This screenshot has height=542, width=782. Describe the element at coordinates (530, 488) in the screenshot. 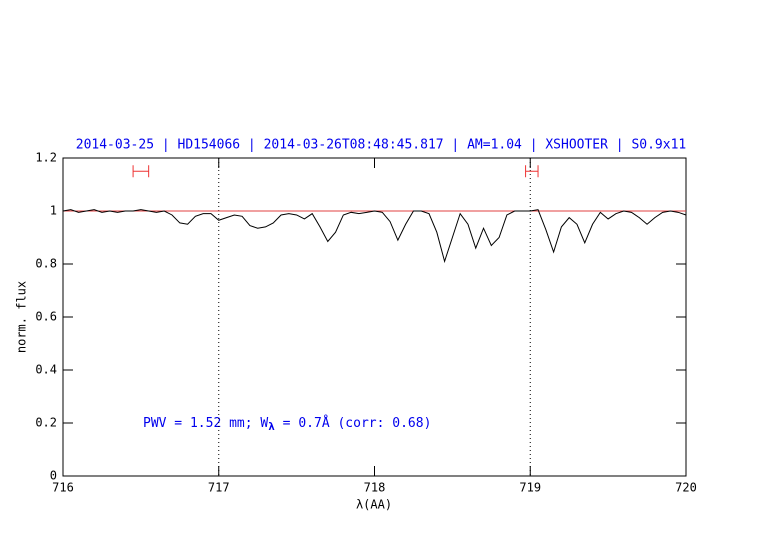

I see `x-tick-label: 719` at that location.